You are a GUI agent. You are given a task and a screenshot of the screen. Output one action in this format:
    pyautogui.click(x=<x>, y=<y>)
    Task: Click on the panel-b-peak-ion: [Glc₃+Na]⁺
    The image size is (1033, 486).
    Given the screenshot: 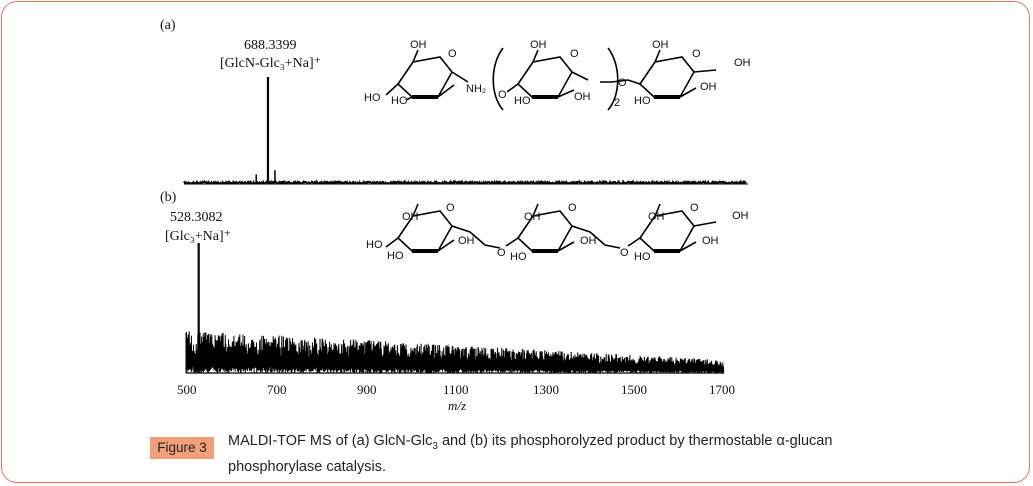 What is the action you would take?
    pyautogui.click(x=198, y=236)
    